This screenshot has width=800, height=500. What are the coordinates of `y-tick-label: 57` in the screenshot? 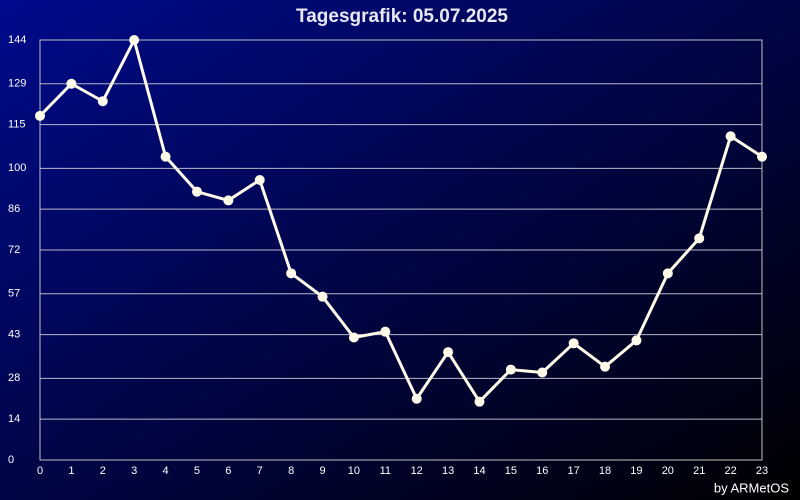 It's located at (14, 294).